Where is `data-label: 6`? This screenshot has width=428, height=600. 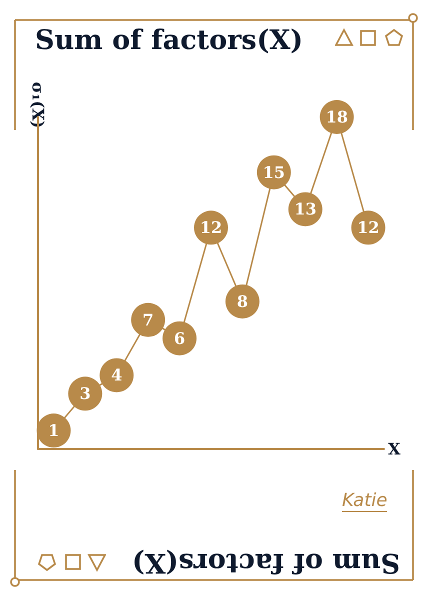 data-label: 6 is located at coordinates (180, 338).